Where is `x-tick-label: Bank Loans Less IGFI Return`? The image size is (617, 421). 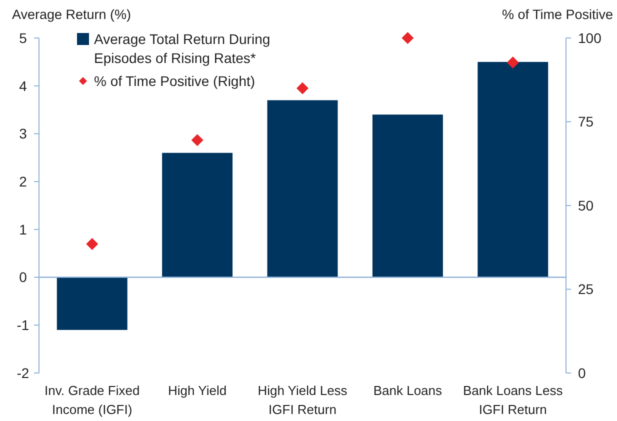
x-tick-label: Bank Loans Less IGFI Return is located at coordinates (513, 400).